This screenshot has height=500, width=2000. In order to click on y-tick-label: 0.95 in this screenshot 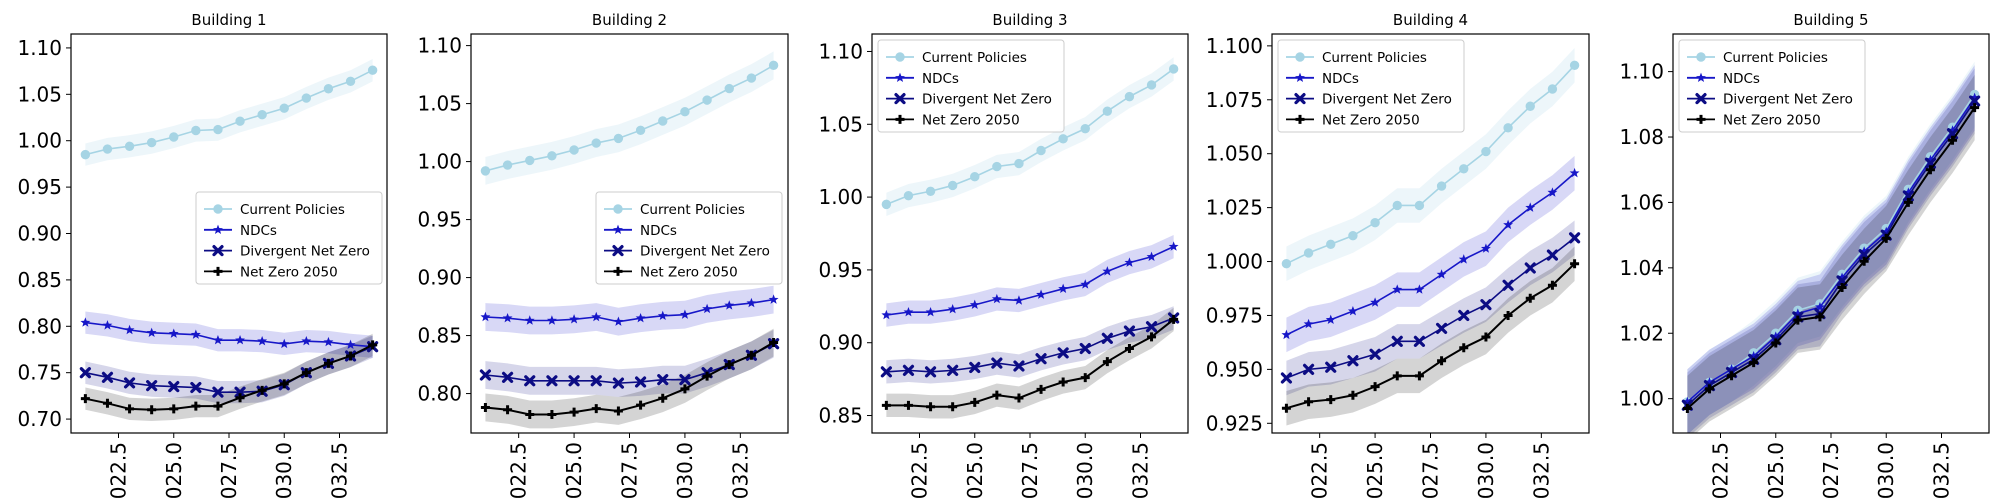, I will do `click(439, 220)`.